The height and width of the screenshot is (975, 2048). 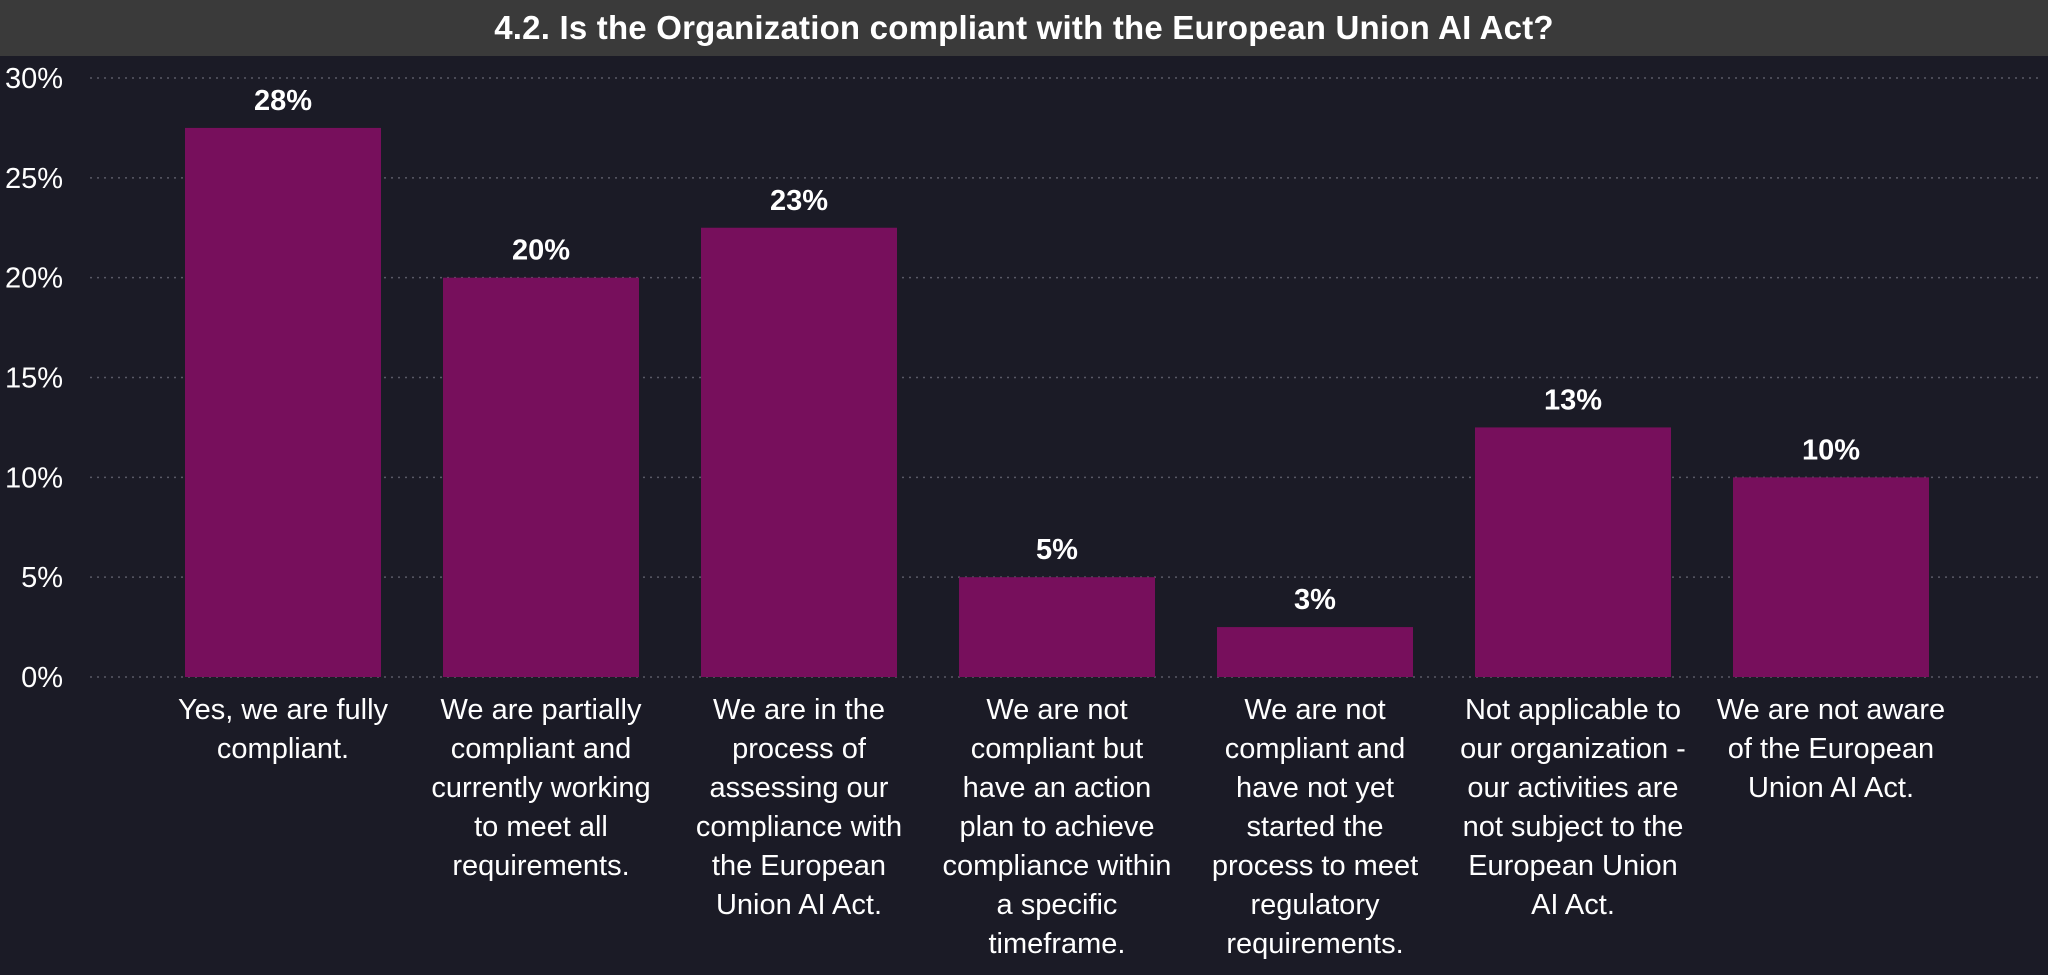 I want to click on y-tick-label: 0%, so click(x=42, y=678).